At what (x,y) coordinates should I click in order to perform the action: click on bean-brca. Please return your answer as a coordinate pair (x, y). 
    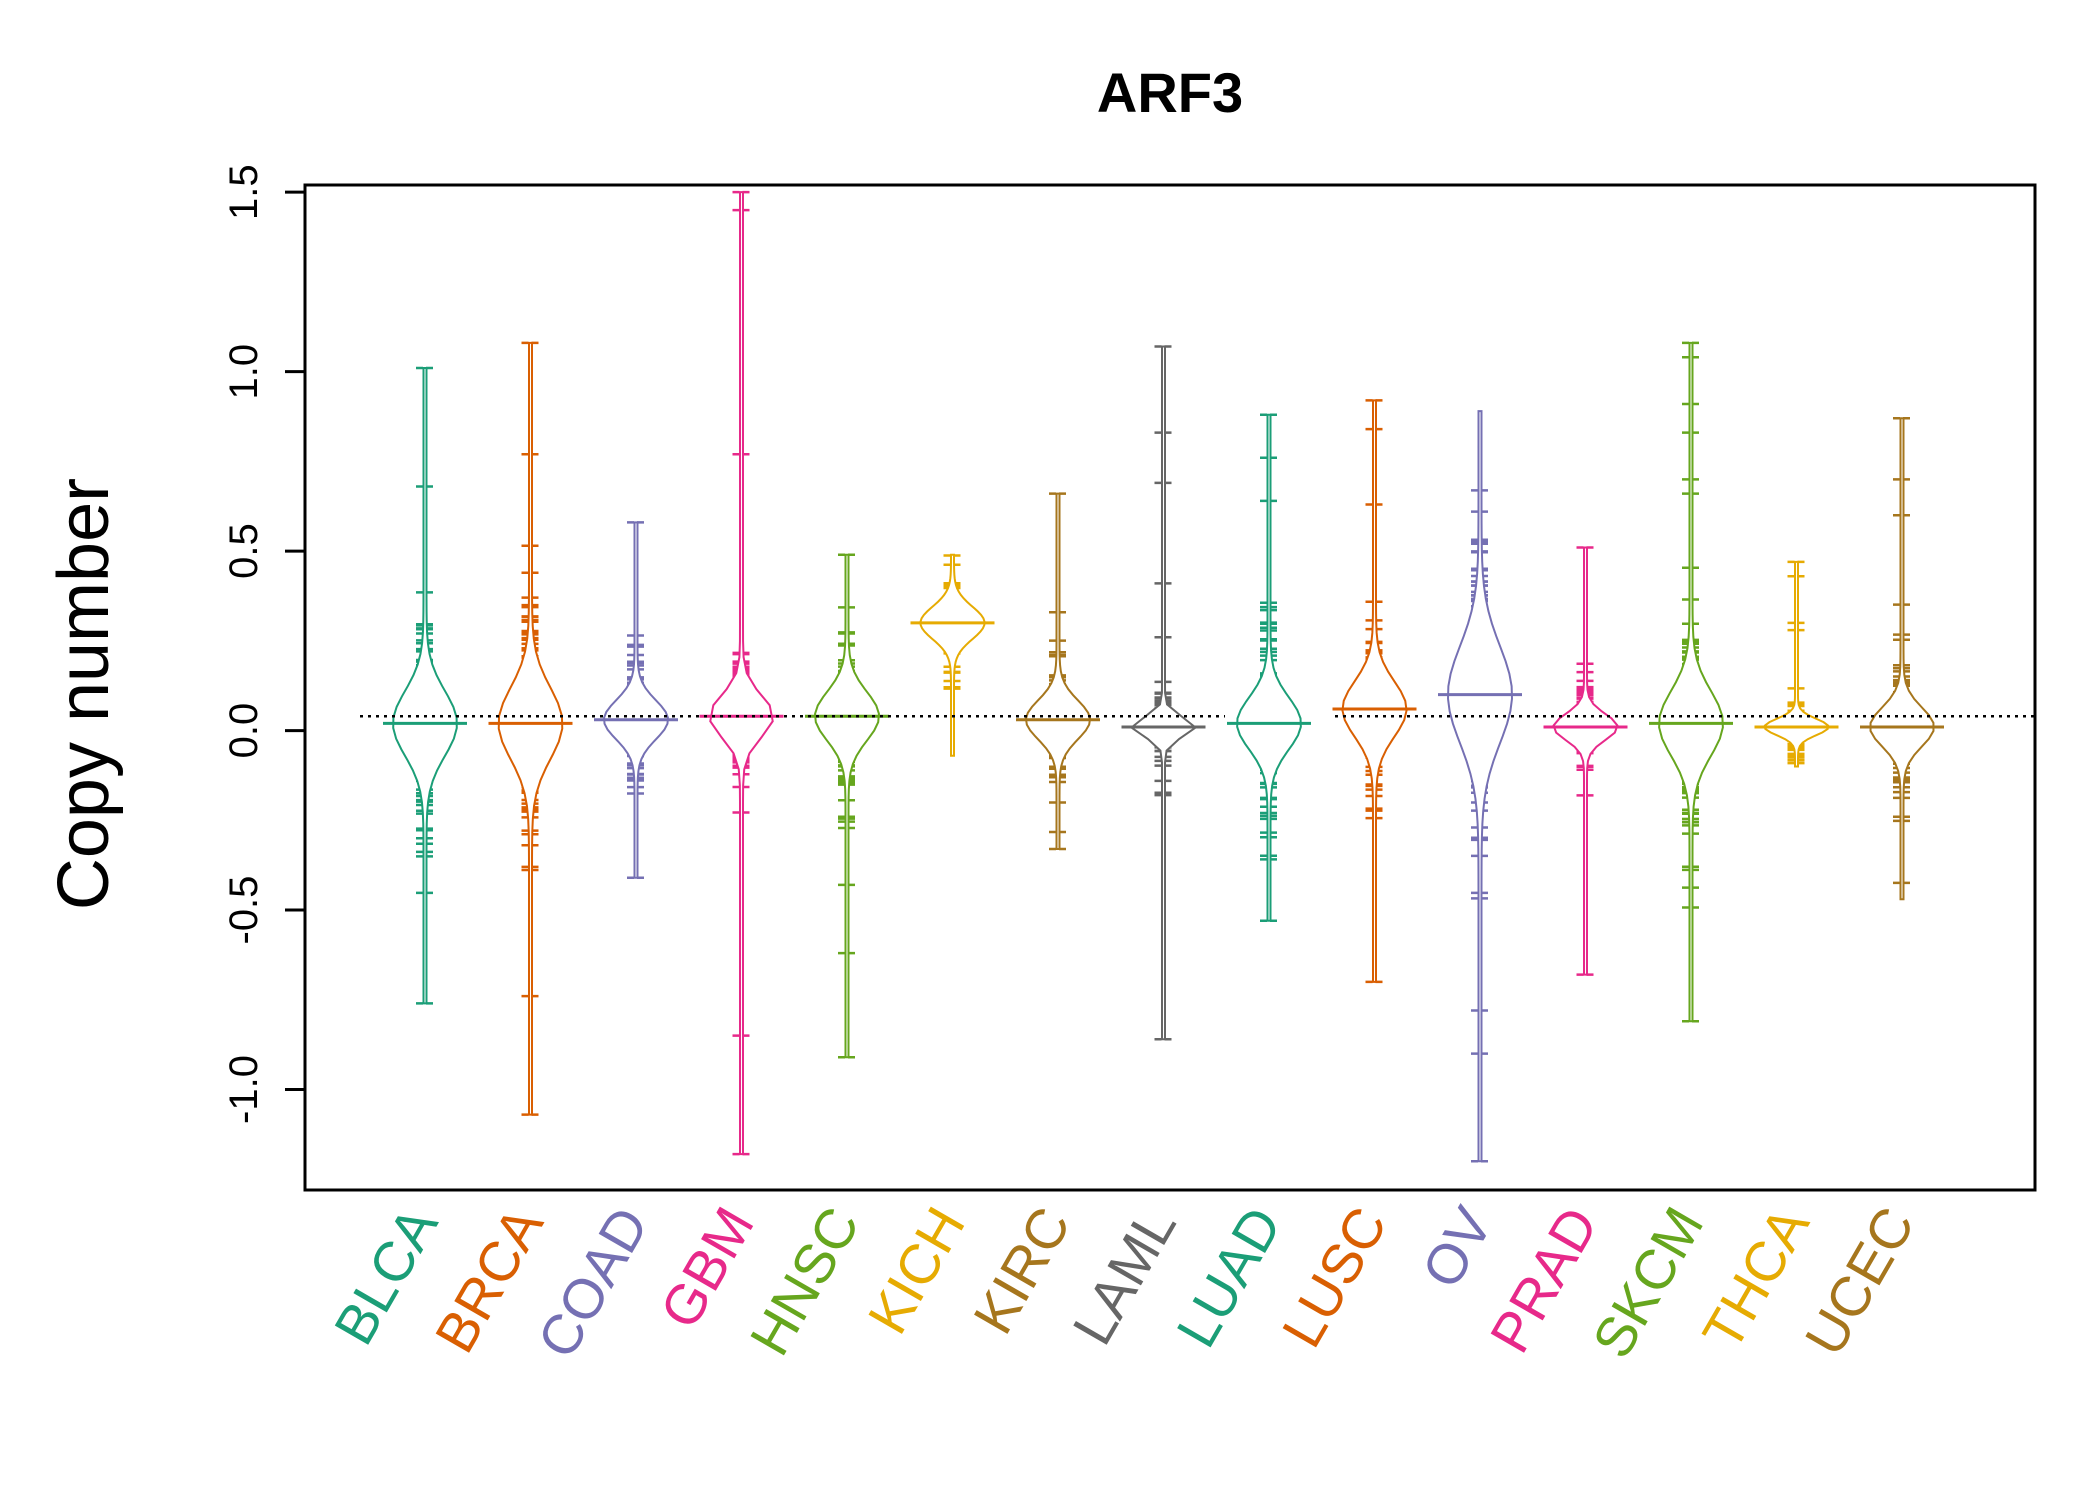
    Looking at the image, I should click on (530, 728).